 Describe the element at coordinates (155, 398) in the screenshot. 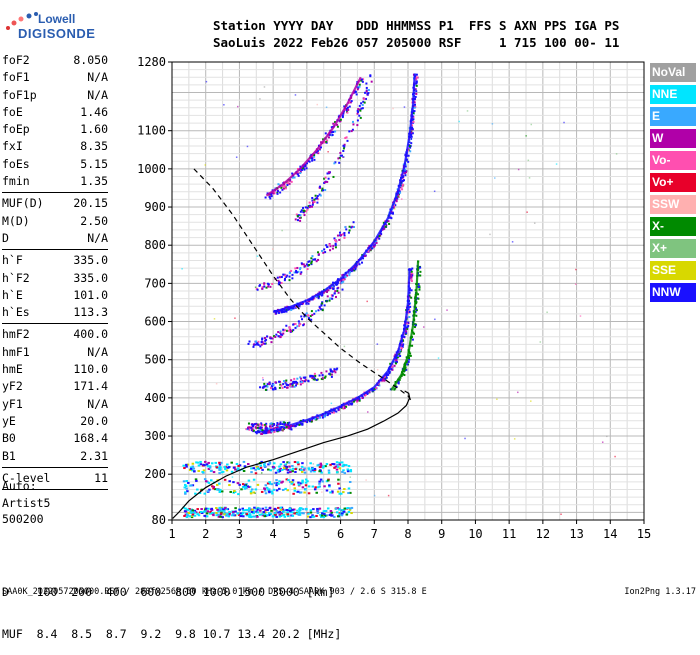

I see `y-tick-label: 400` at that location.